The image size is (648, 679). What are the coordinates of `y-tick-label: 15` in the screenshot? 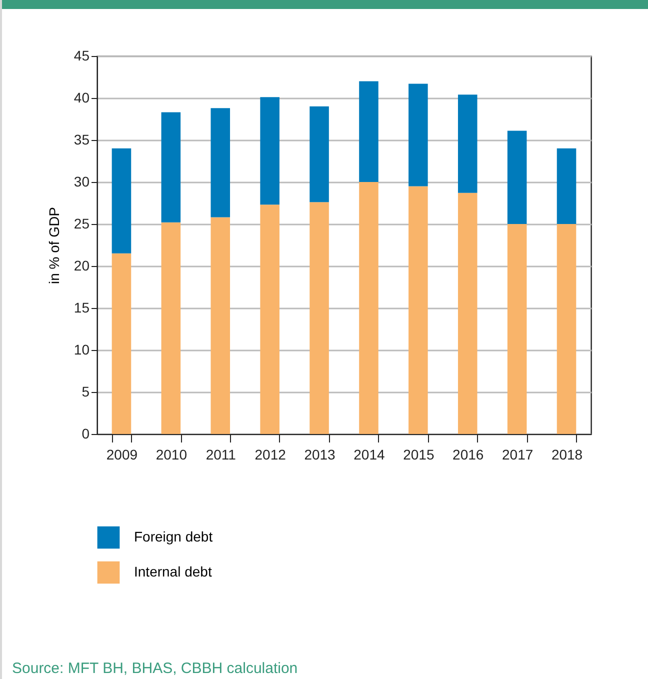 It's located at (82, 308).